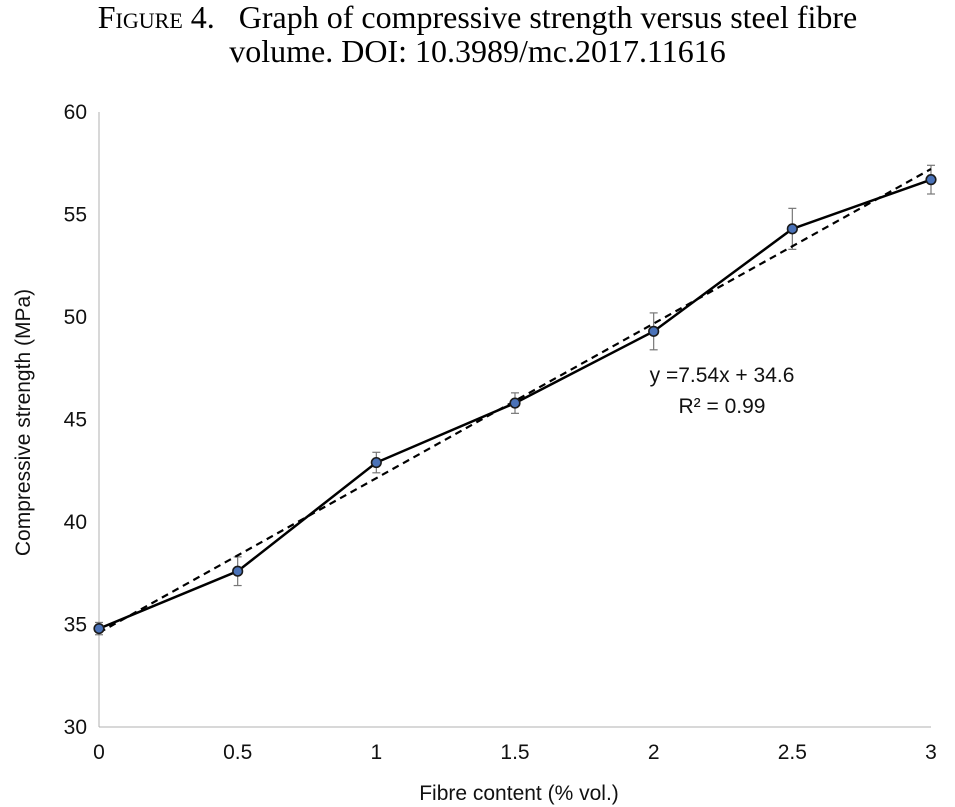 The height and width of the screenshot is (807, 955). I want to click on x-tick-label: 2, so click(654, 752).